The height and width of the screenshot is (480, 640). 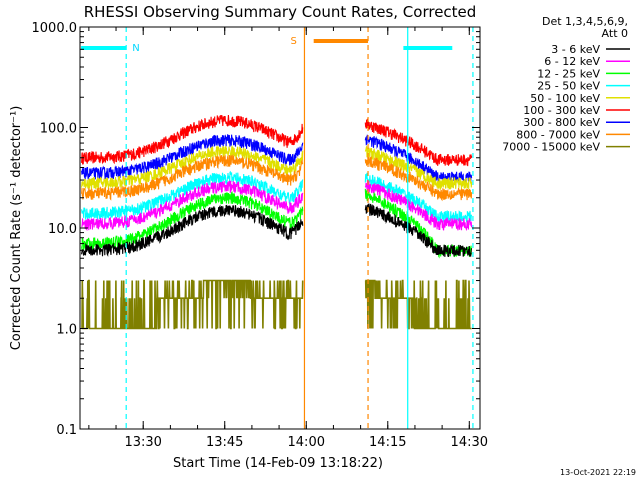 I want to click on series-line-3_6keV-seg0, so click(x=192, y=230).